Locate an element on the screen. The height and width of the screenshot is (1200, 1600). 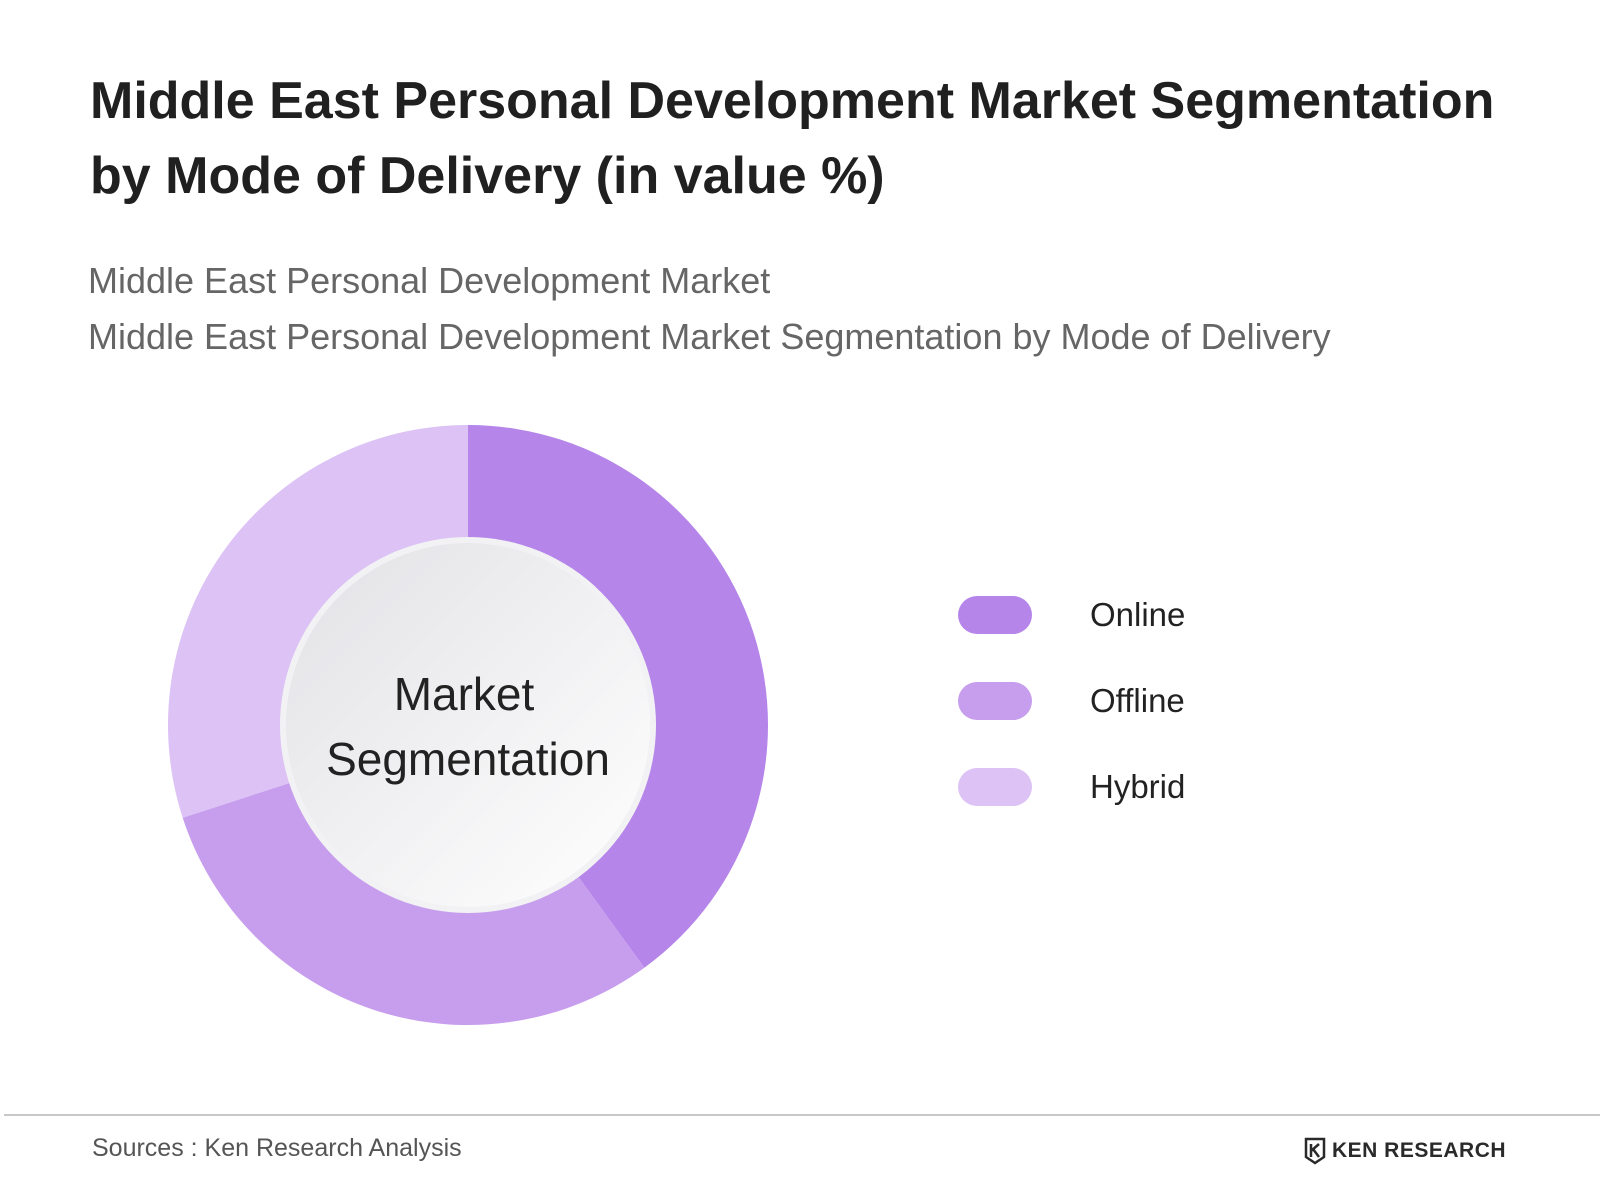
legend-swatch-hybrid is located at coordinates (995, 787).